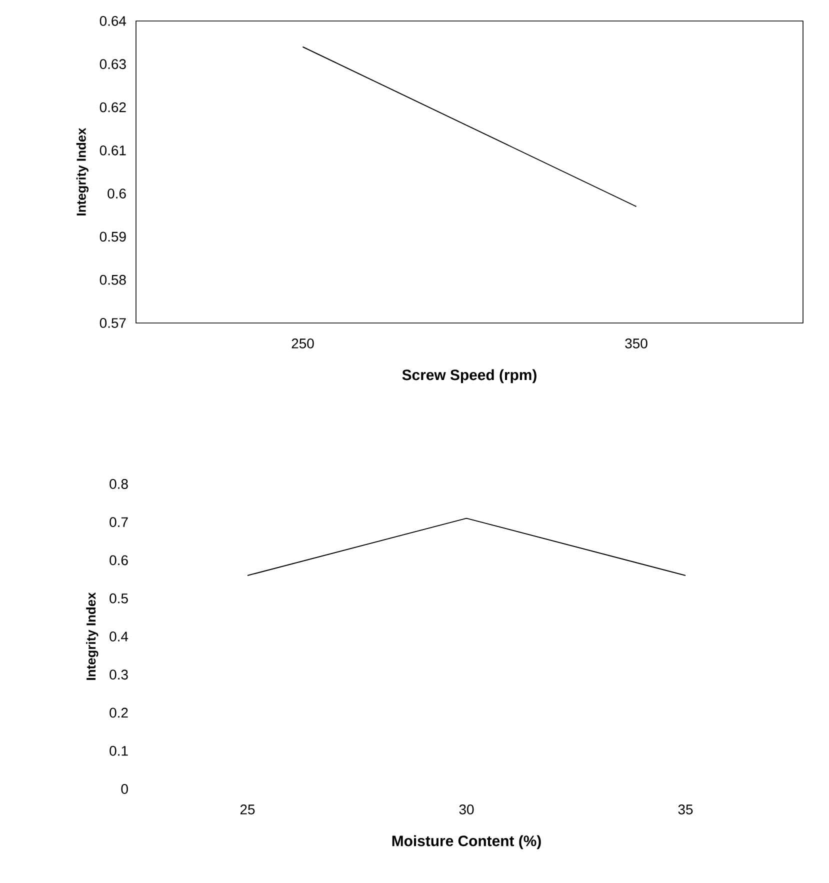  I want to click on y-tick-label: 0.4, so click(119, 637).